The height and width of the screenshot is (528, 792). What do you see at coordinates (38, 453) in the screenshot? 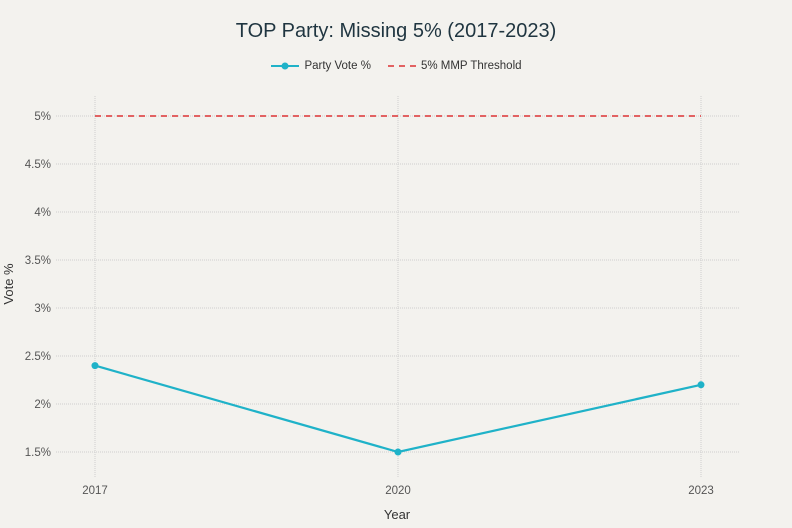
I see `y-tick-label: 1.5%` at bounding box center [38, 453].